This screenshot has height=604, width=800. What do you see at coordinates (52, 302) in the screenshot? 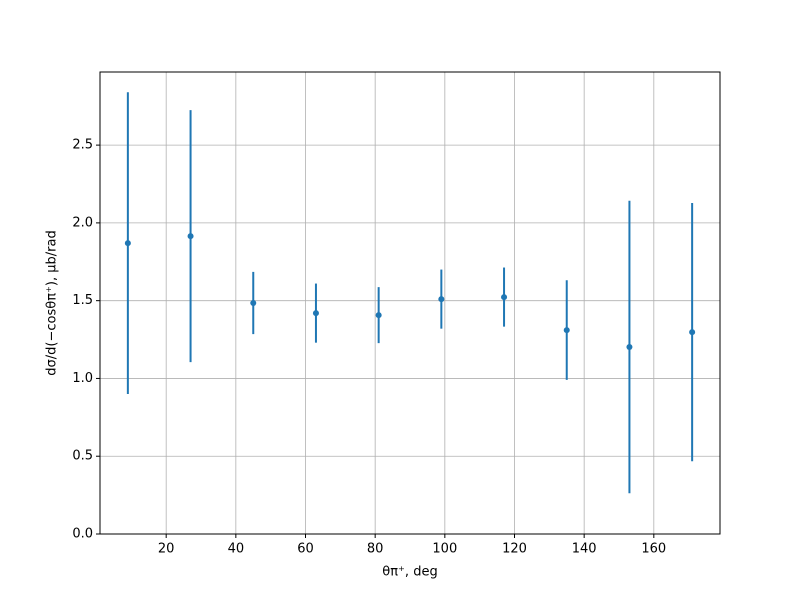
I see `y-axis-label: dσ/d(−cosθπ⁺), μb/rad` at bounding box center [52, 302].